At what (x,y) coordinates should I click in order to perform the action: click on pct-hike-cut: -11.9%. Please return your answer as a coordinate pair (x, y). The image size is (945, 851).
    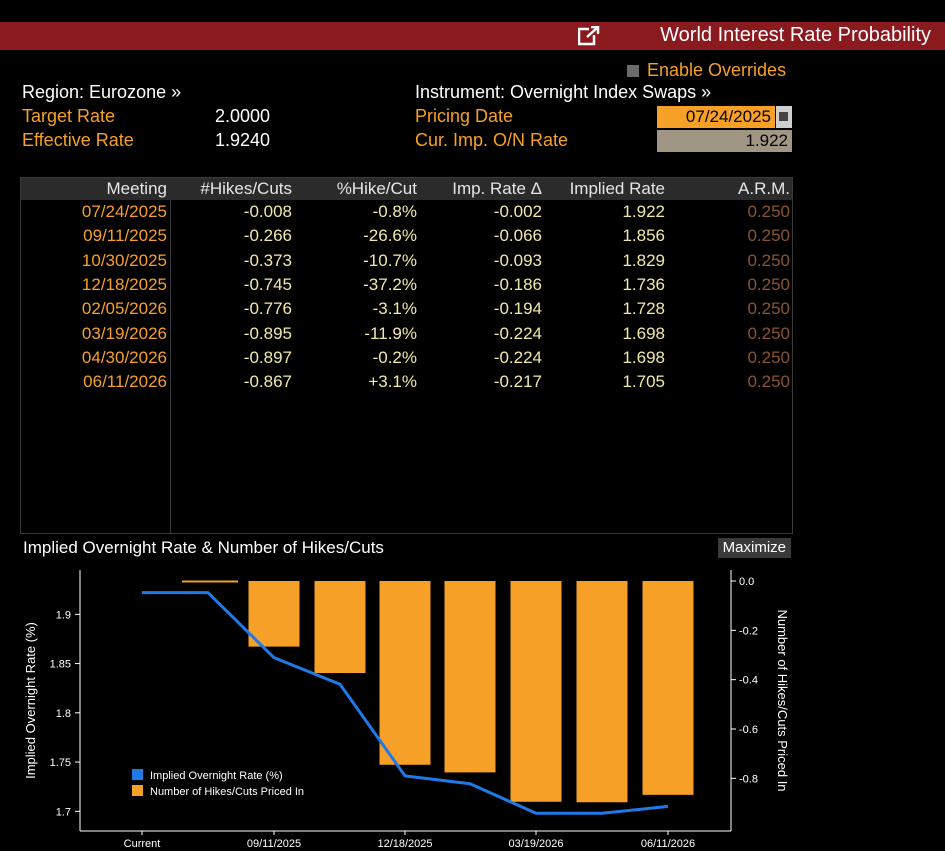
    Looking at the image, I should click on (390, 333).